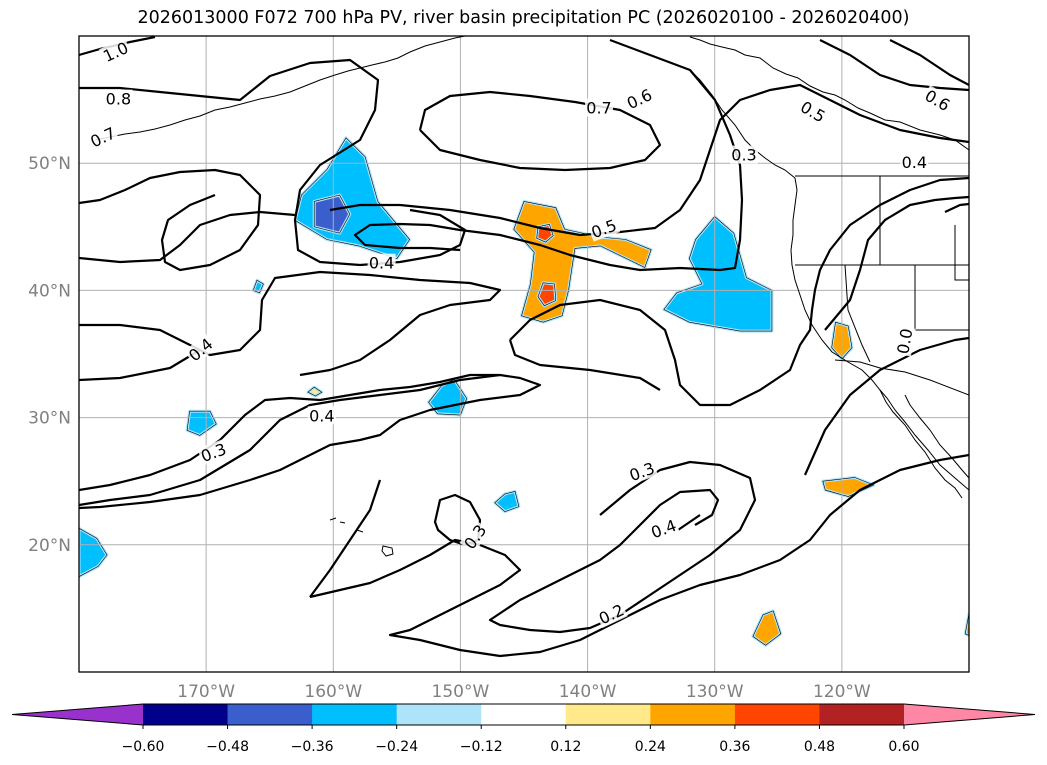 The width and height of the screenshot is (1047, 765). I want to click on colorbar-extend-low, so click(77, 714).